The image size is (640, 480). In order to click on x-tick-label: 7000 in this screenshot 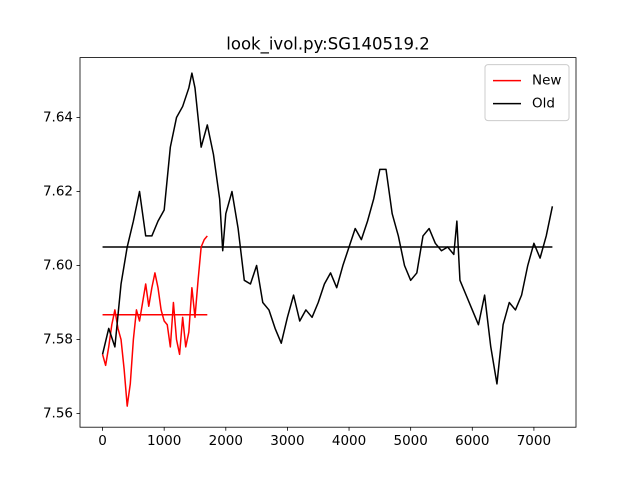, I will do `click(534, 441)`.